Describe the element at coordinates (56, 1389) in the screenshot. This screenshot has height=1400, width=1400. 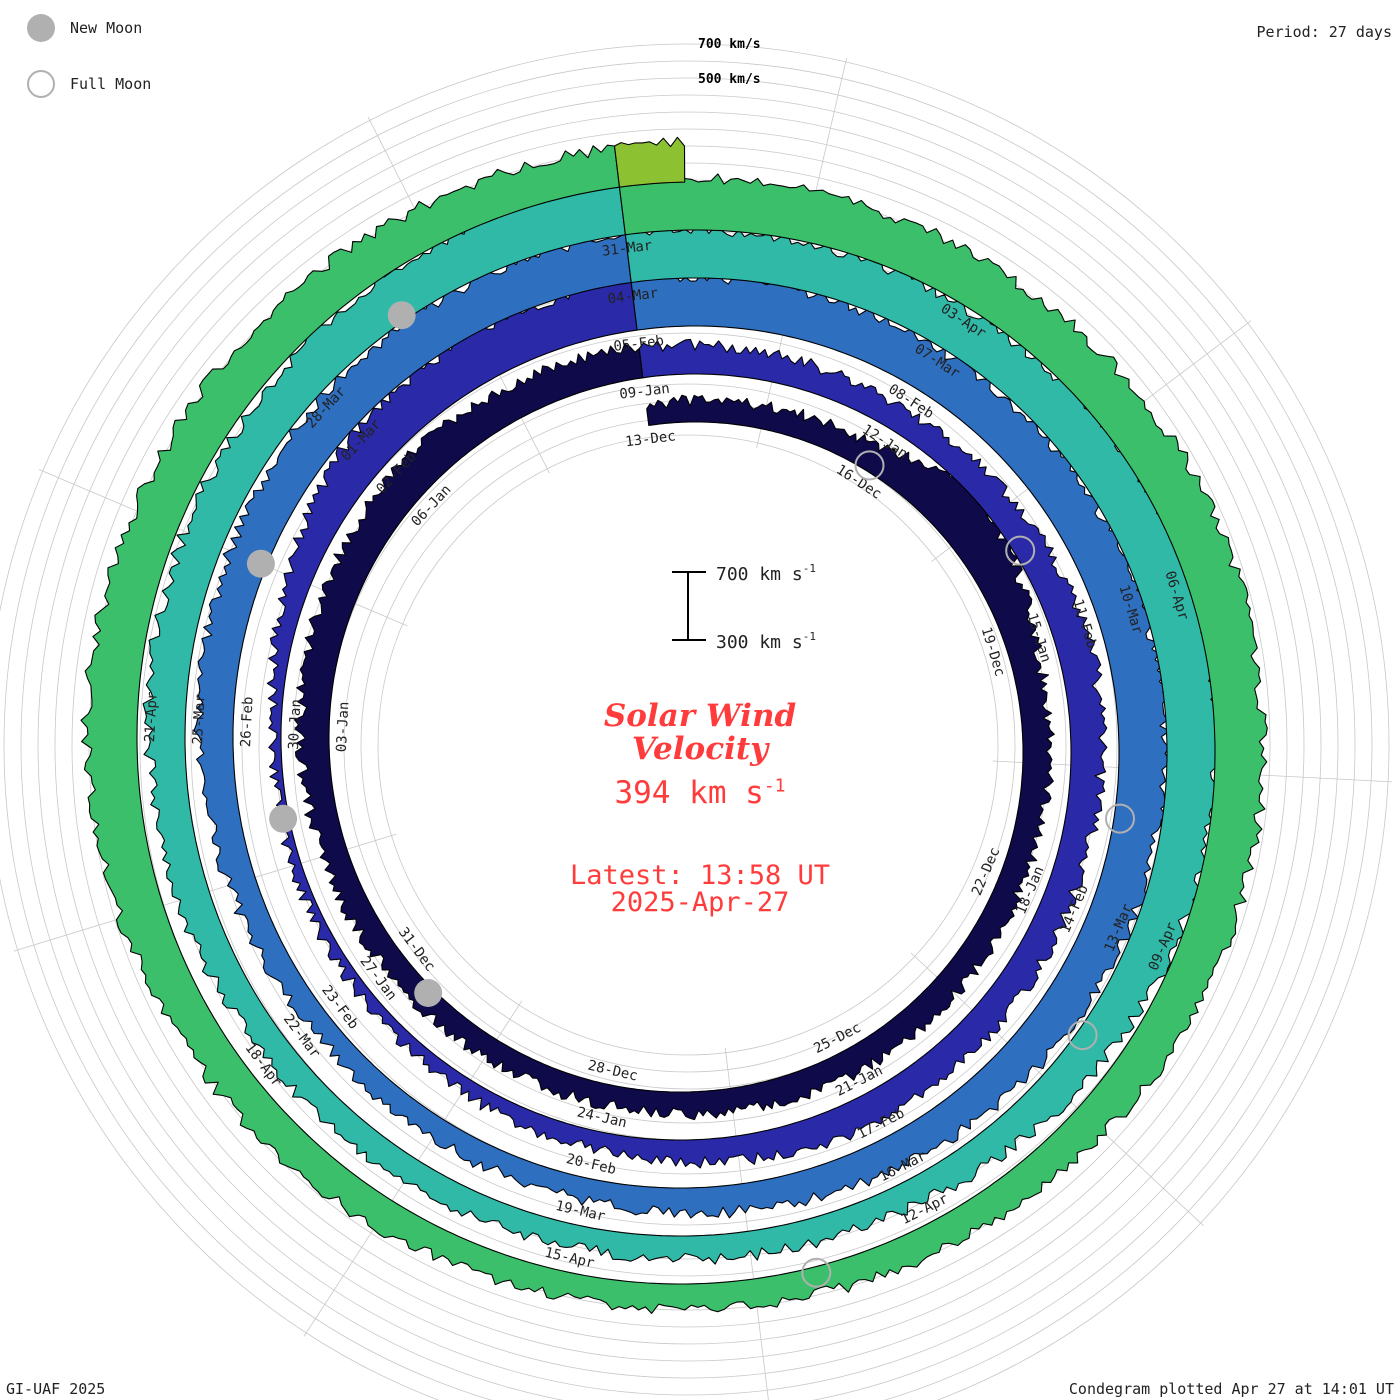
I see `footer-left: GI-UAF 2025` at that location.